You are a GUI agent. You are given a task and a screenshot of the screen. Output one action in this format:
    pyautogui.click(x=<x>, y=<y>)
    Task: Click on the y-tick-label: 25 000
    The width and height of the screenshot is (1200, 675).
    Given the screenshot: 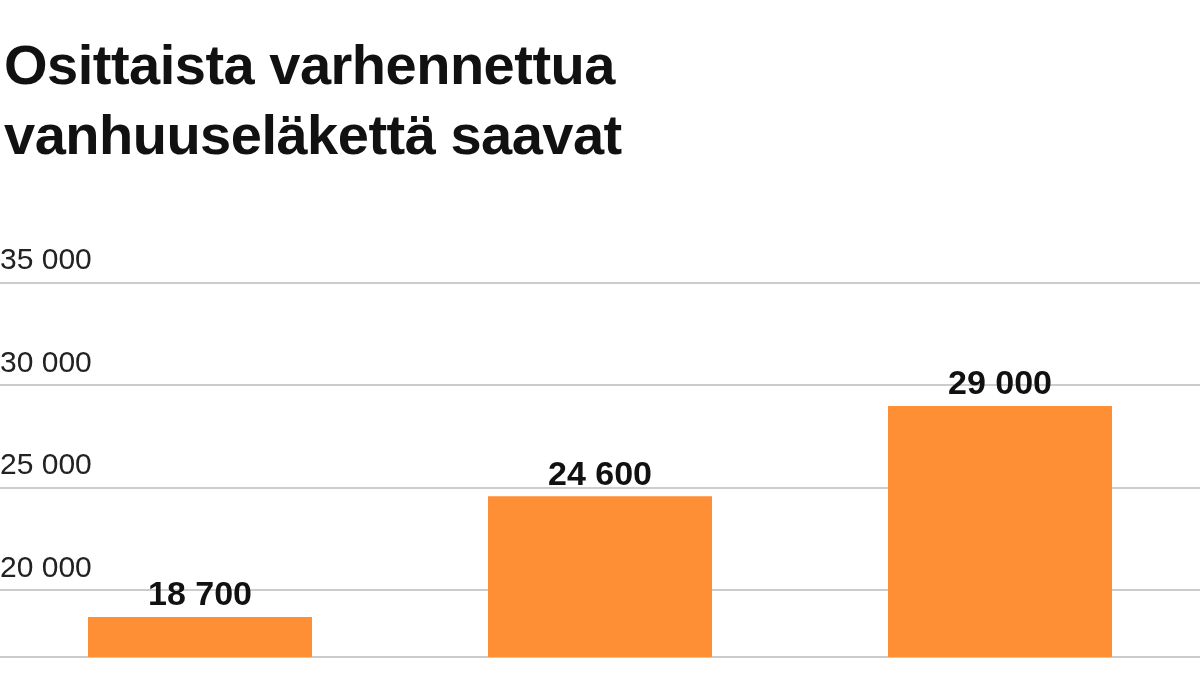 What is the action you would take?
    pyautogui.click(x=46, y=464)
    